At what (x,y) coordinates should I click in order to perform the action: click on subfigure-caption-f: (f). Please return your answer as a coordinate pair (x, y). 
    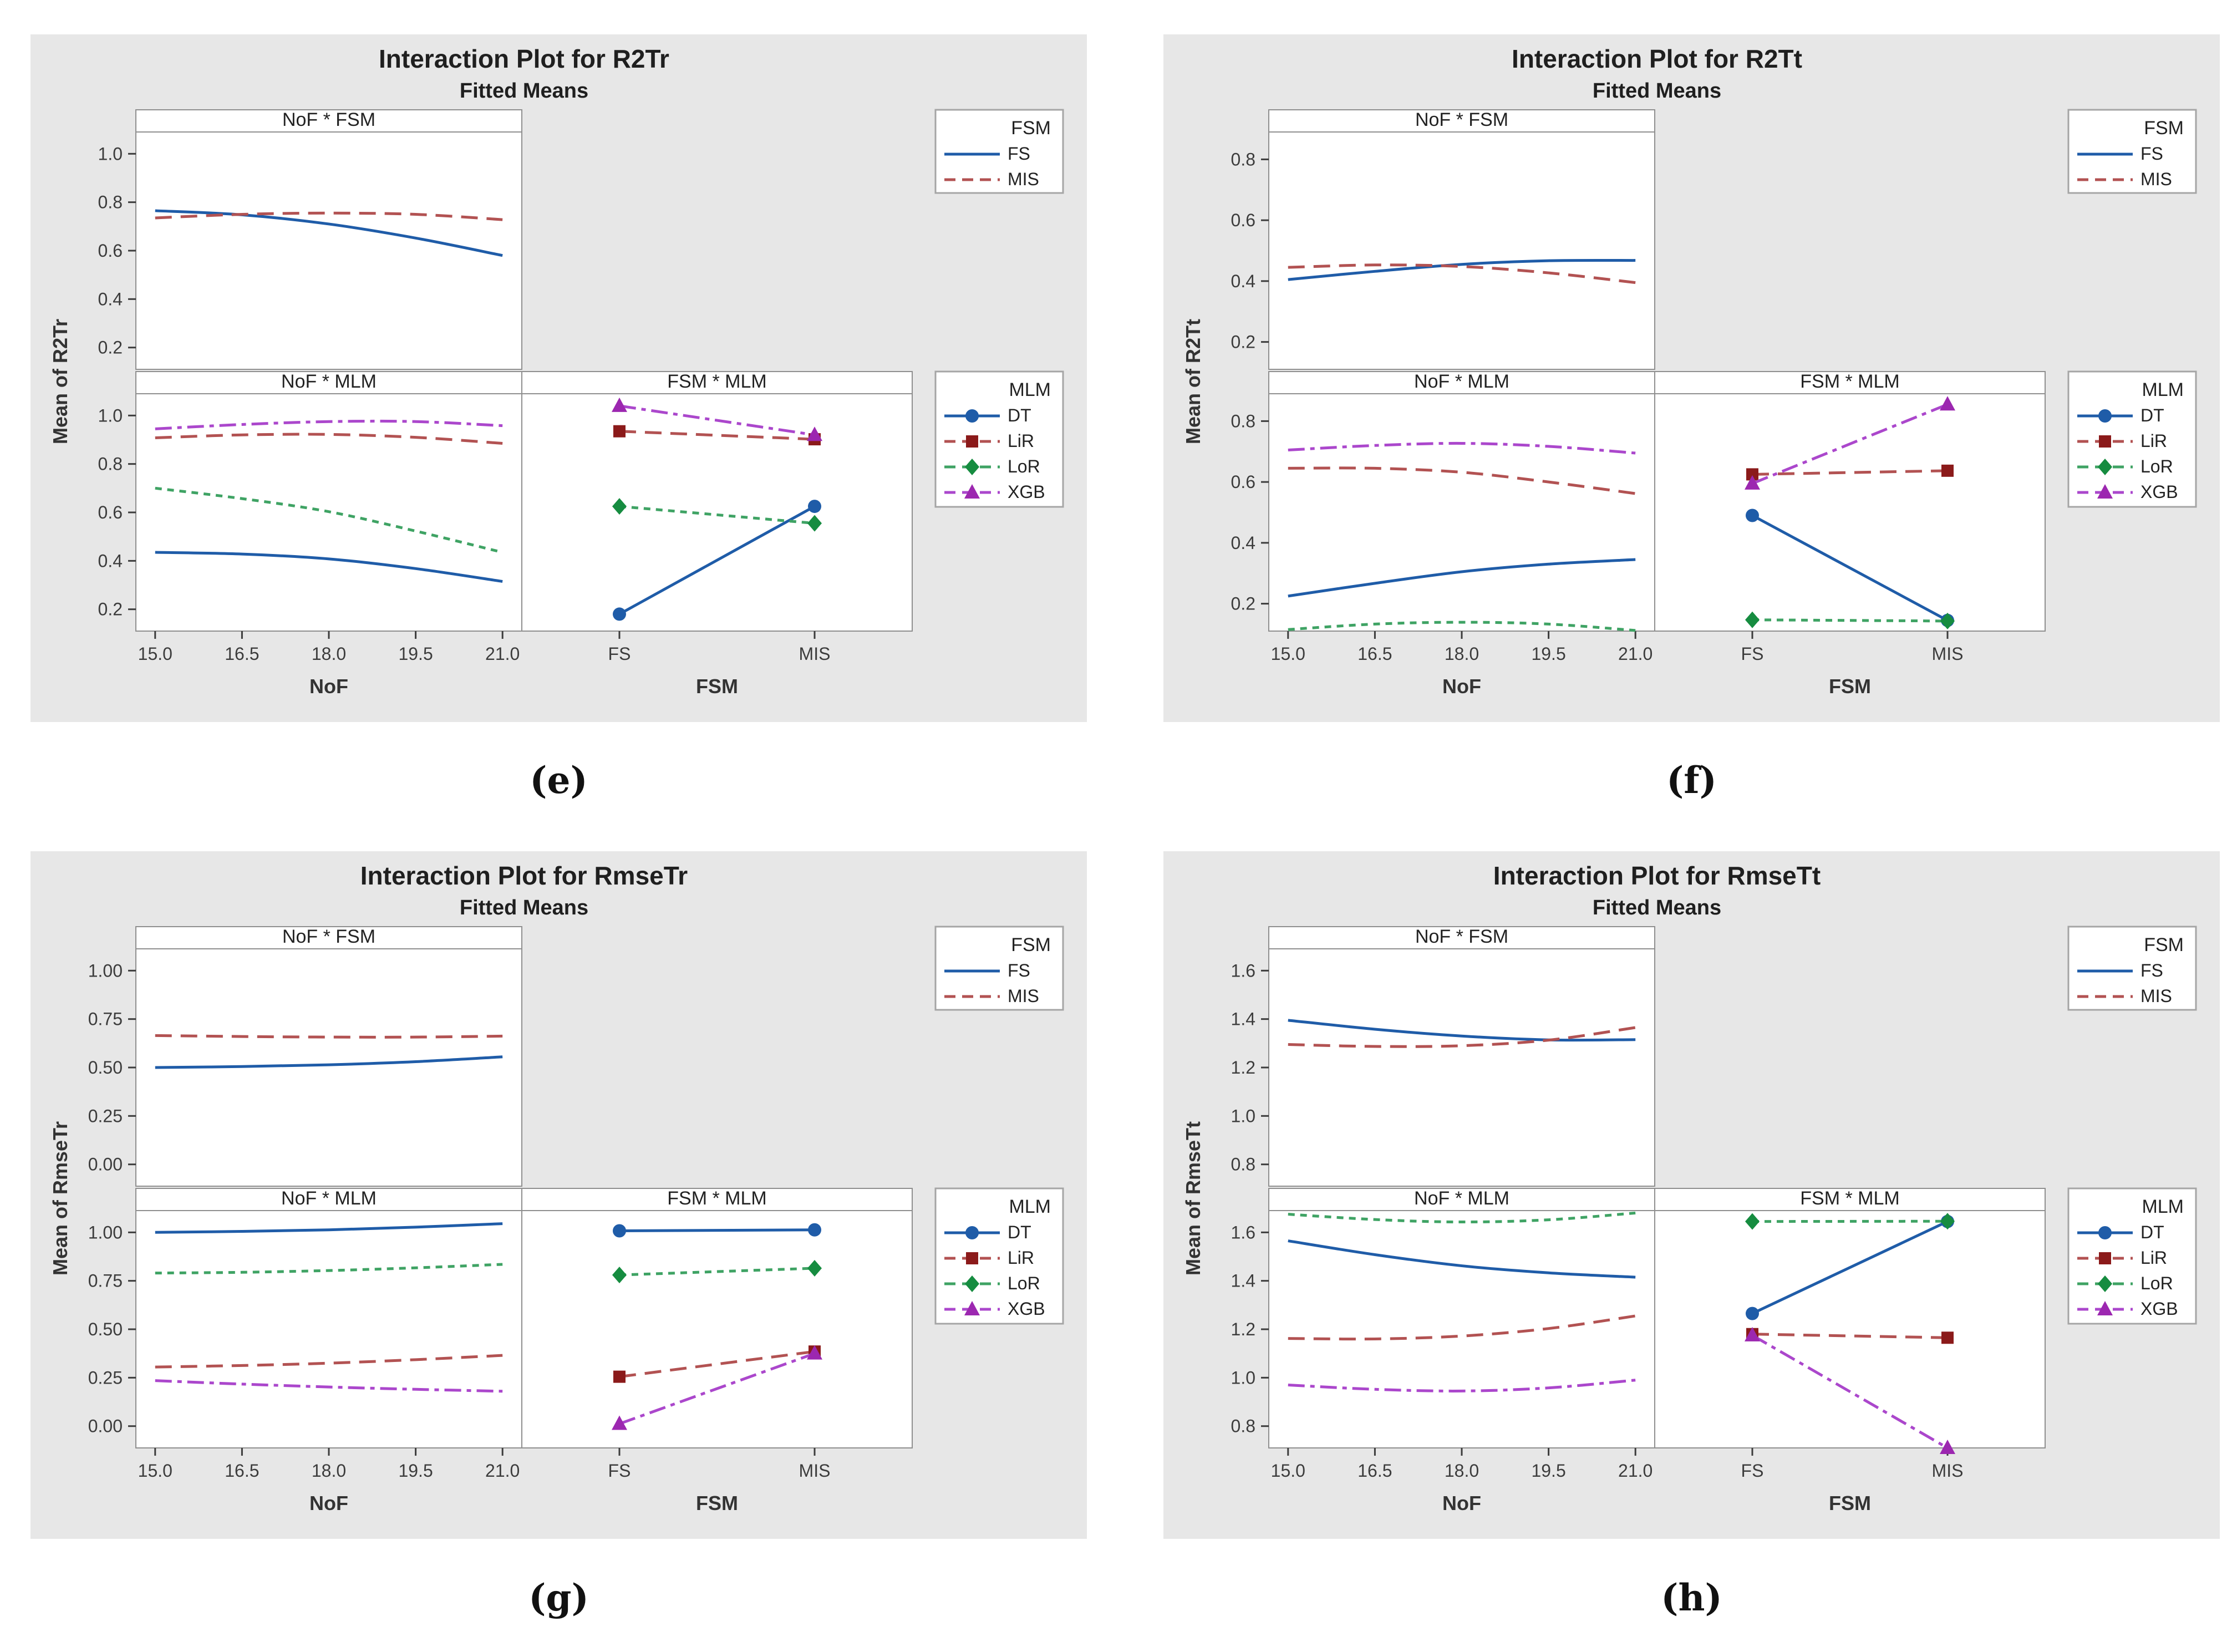
    Looking at the image, I should click on (1691, 780).